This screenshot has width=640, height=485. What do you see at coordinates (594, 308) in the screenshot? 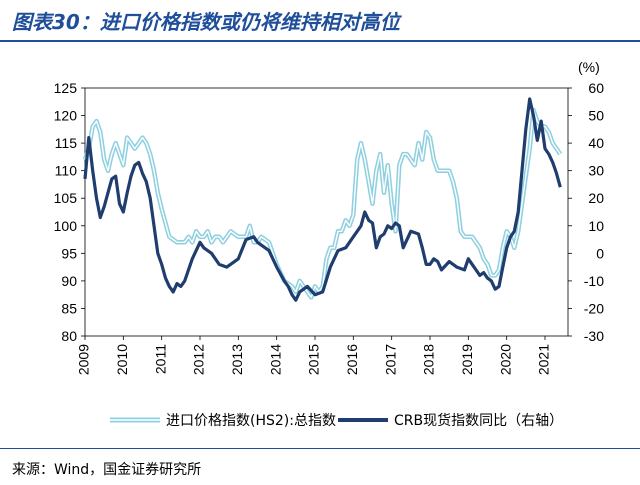
I see `right-tick-label: -20` at bounding box center [594, 308].